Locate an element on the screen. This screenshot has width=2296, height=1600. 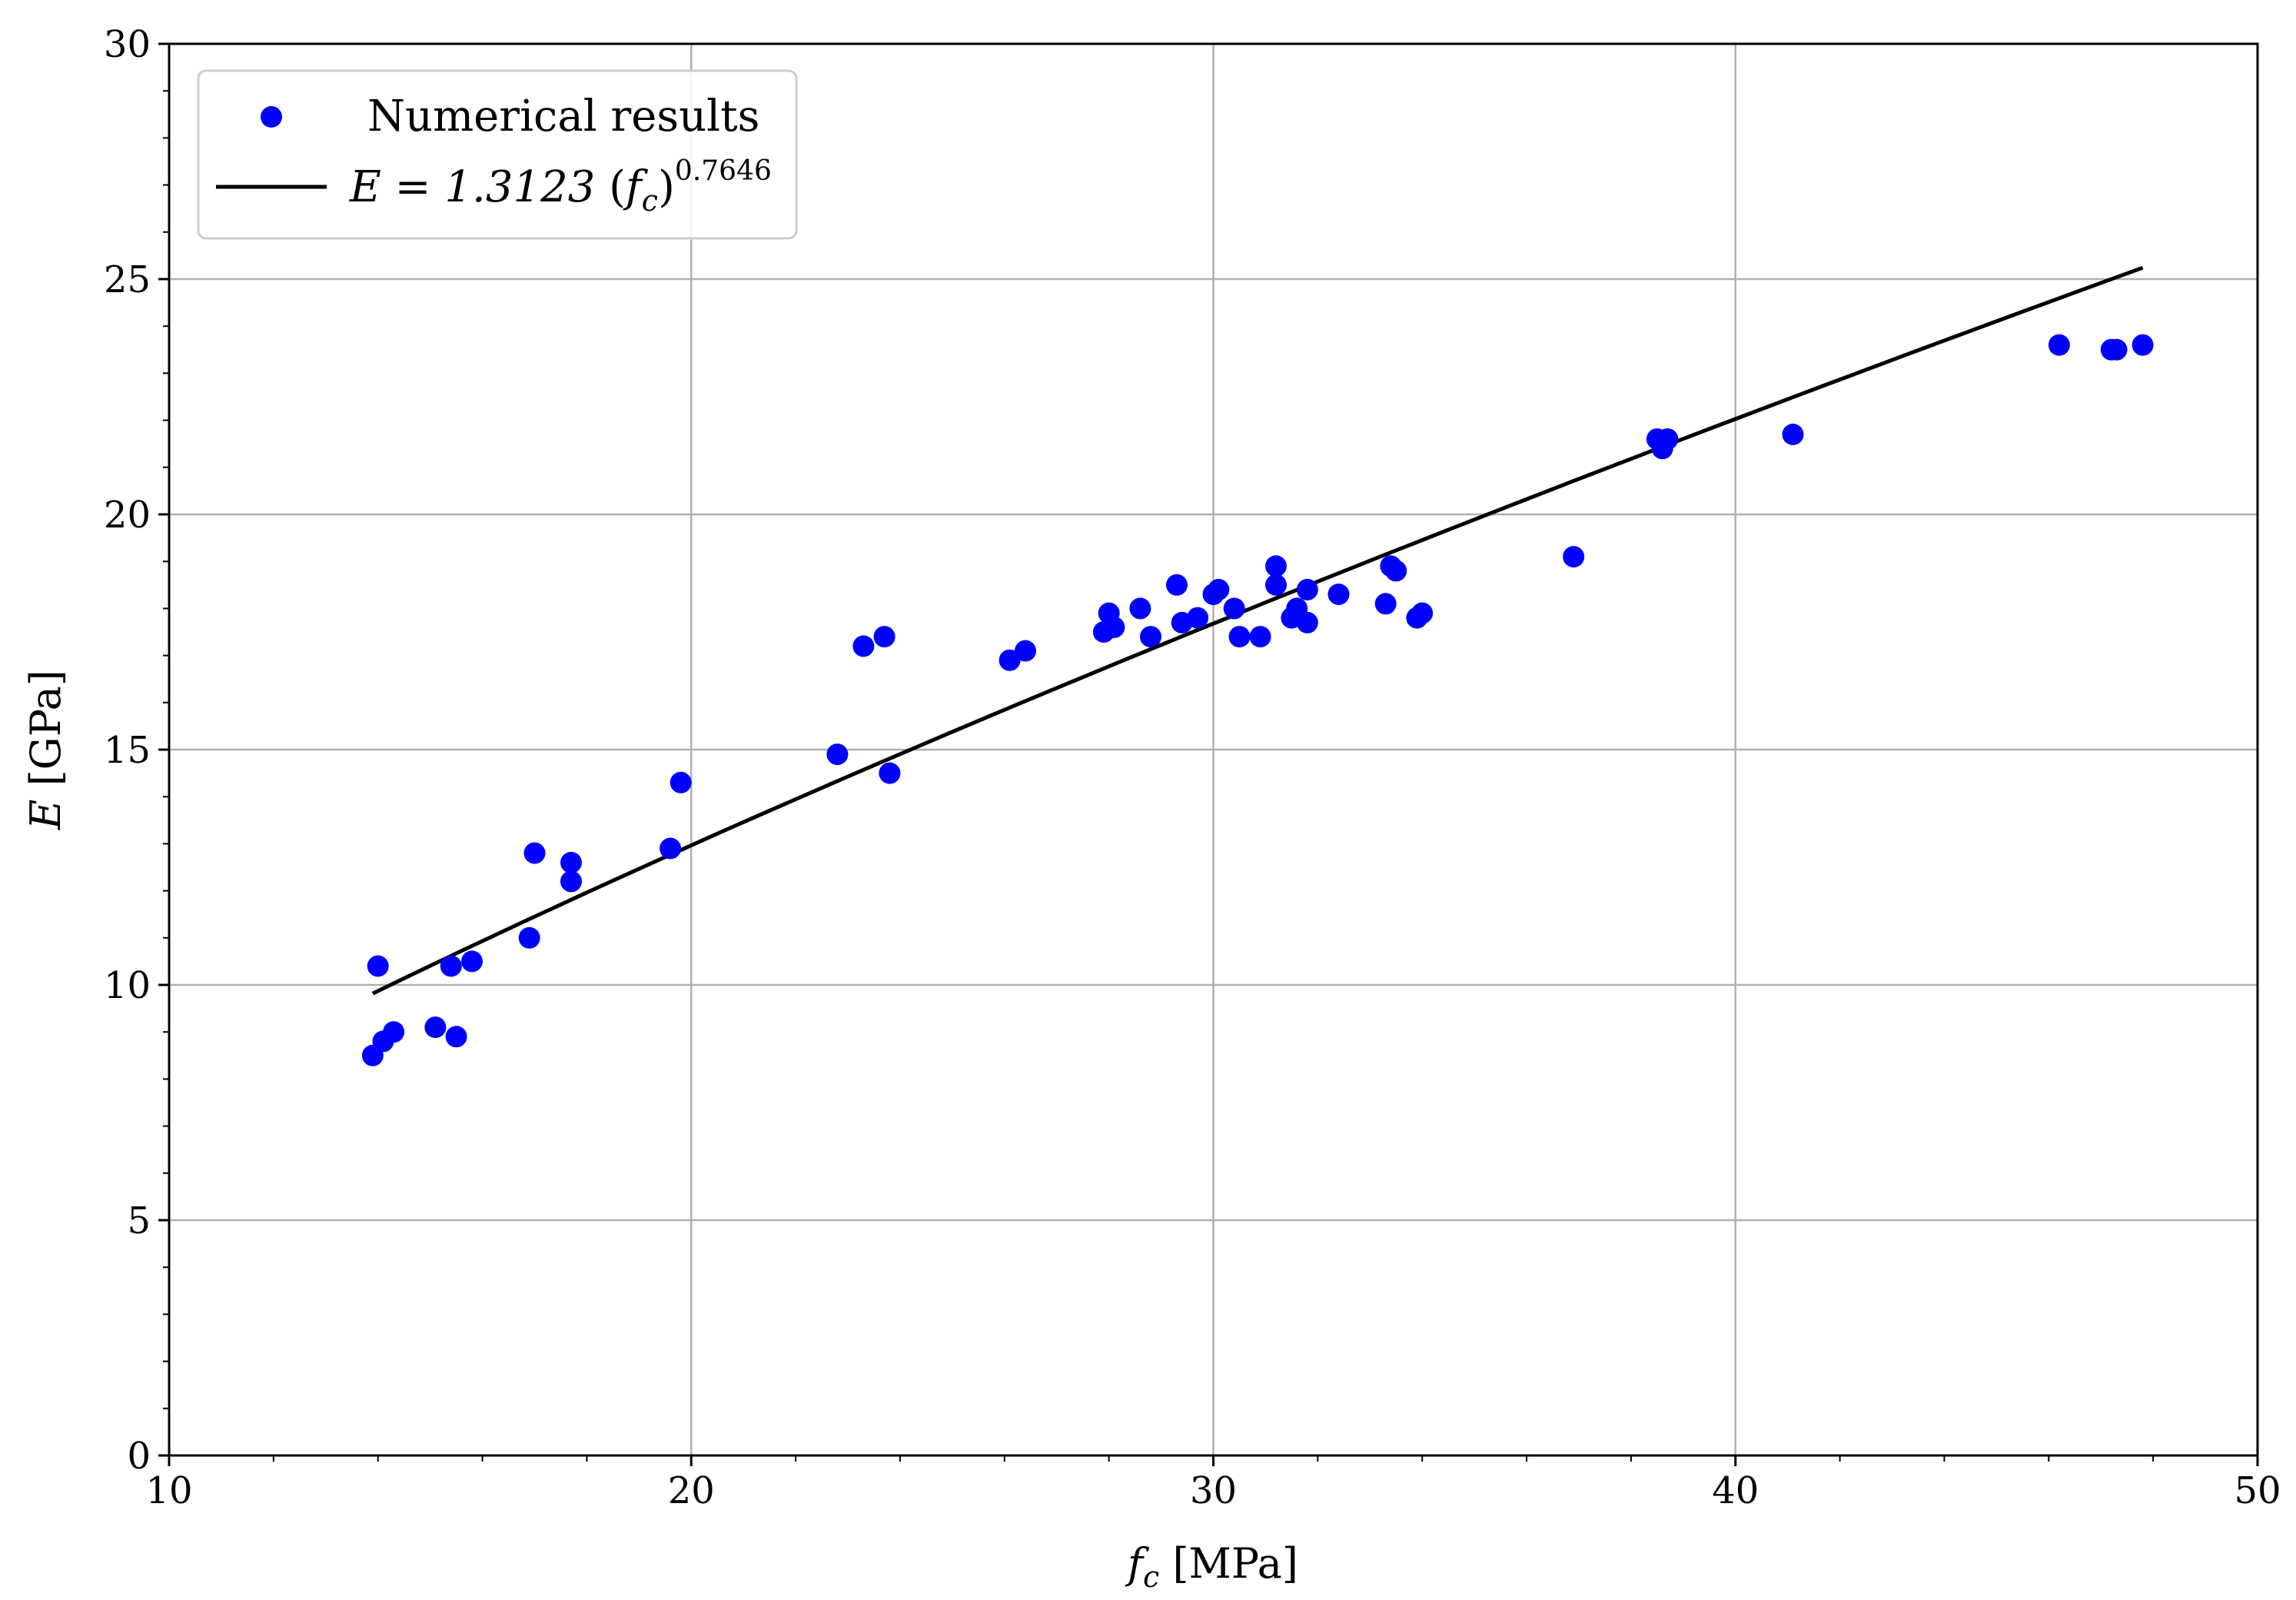
y-axis-label-symbol: E is located at coordinates (46, 815).